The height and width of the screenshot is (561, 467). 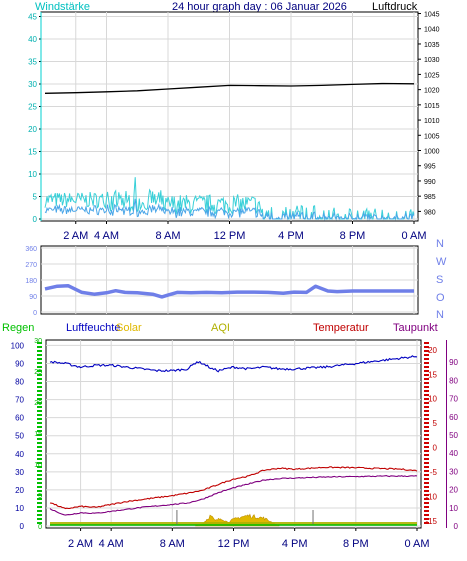 What do you see at coordinates (32, 62) in the screenshot?
I see `wind-y-tick-35: 35` at bounding box center [32, 62].